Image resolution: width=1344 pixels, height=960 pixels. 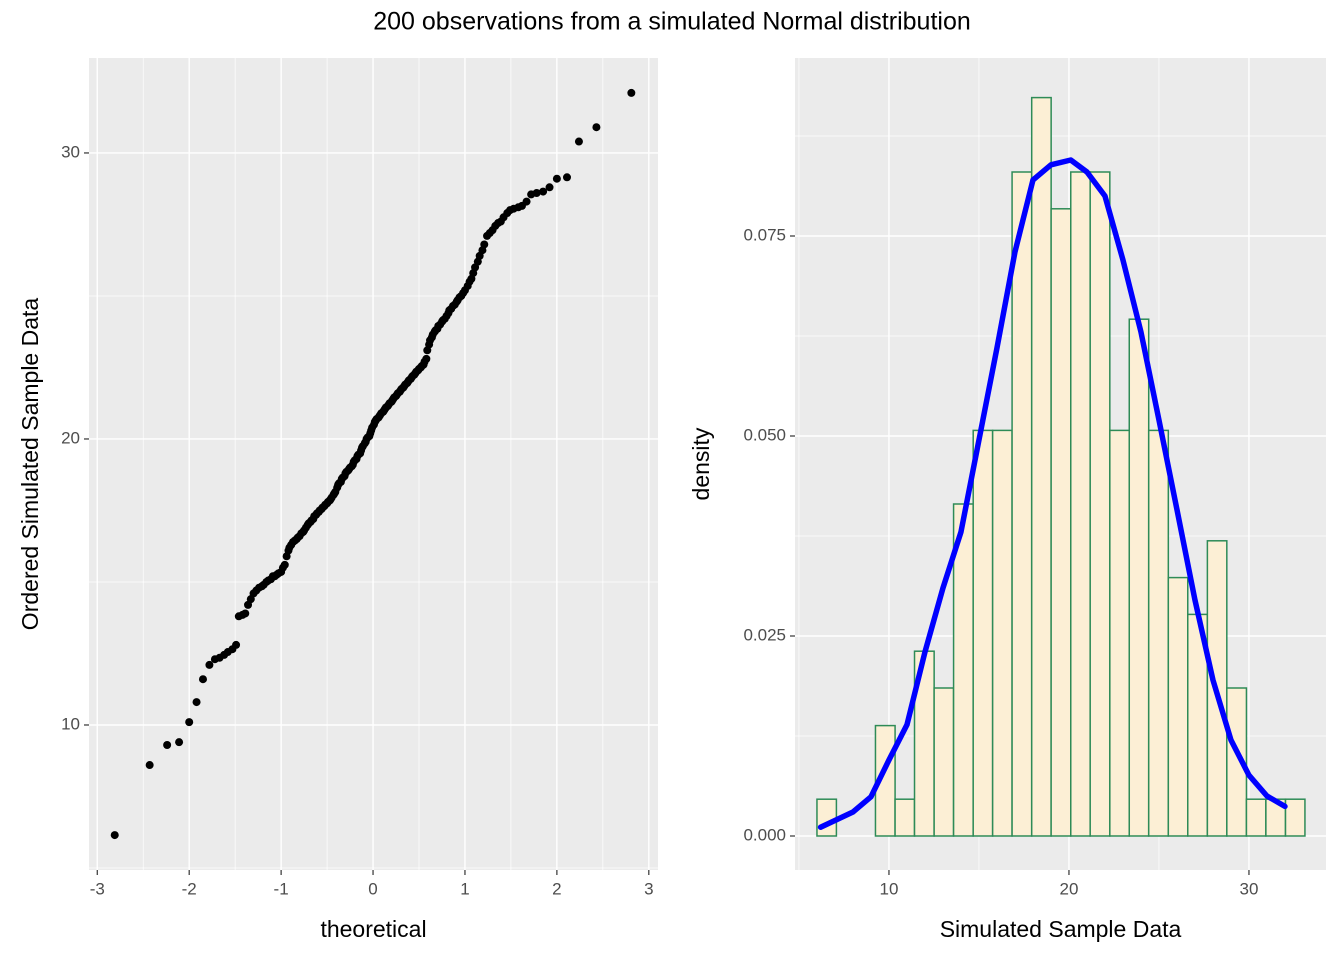 What do you see at coordinates (764, 434) in the screenshot?
I see `y-tick-label: 0.050` at bounding box center [764, 434].